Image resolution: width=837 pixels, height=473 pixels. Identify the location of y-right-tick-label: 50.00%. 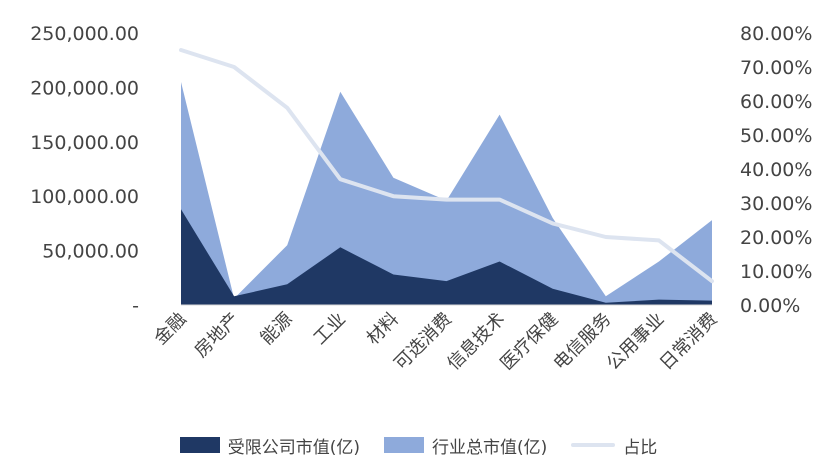
(776, 136).